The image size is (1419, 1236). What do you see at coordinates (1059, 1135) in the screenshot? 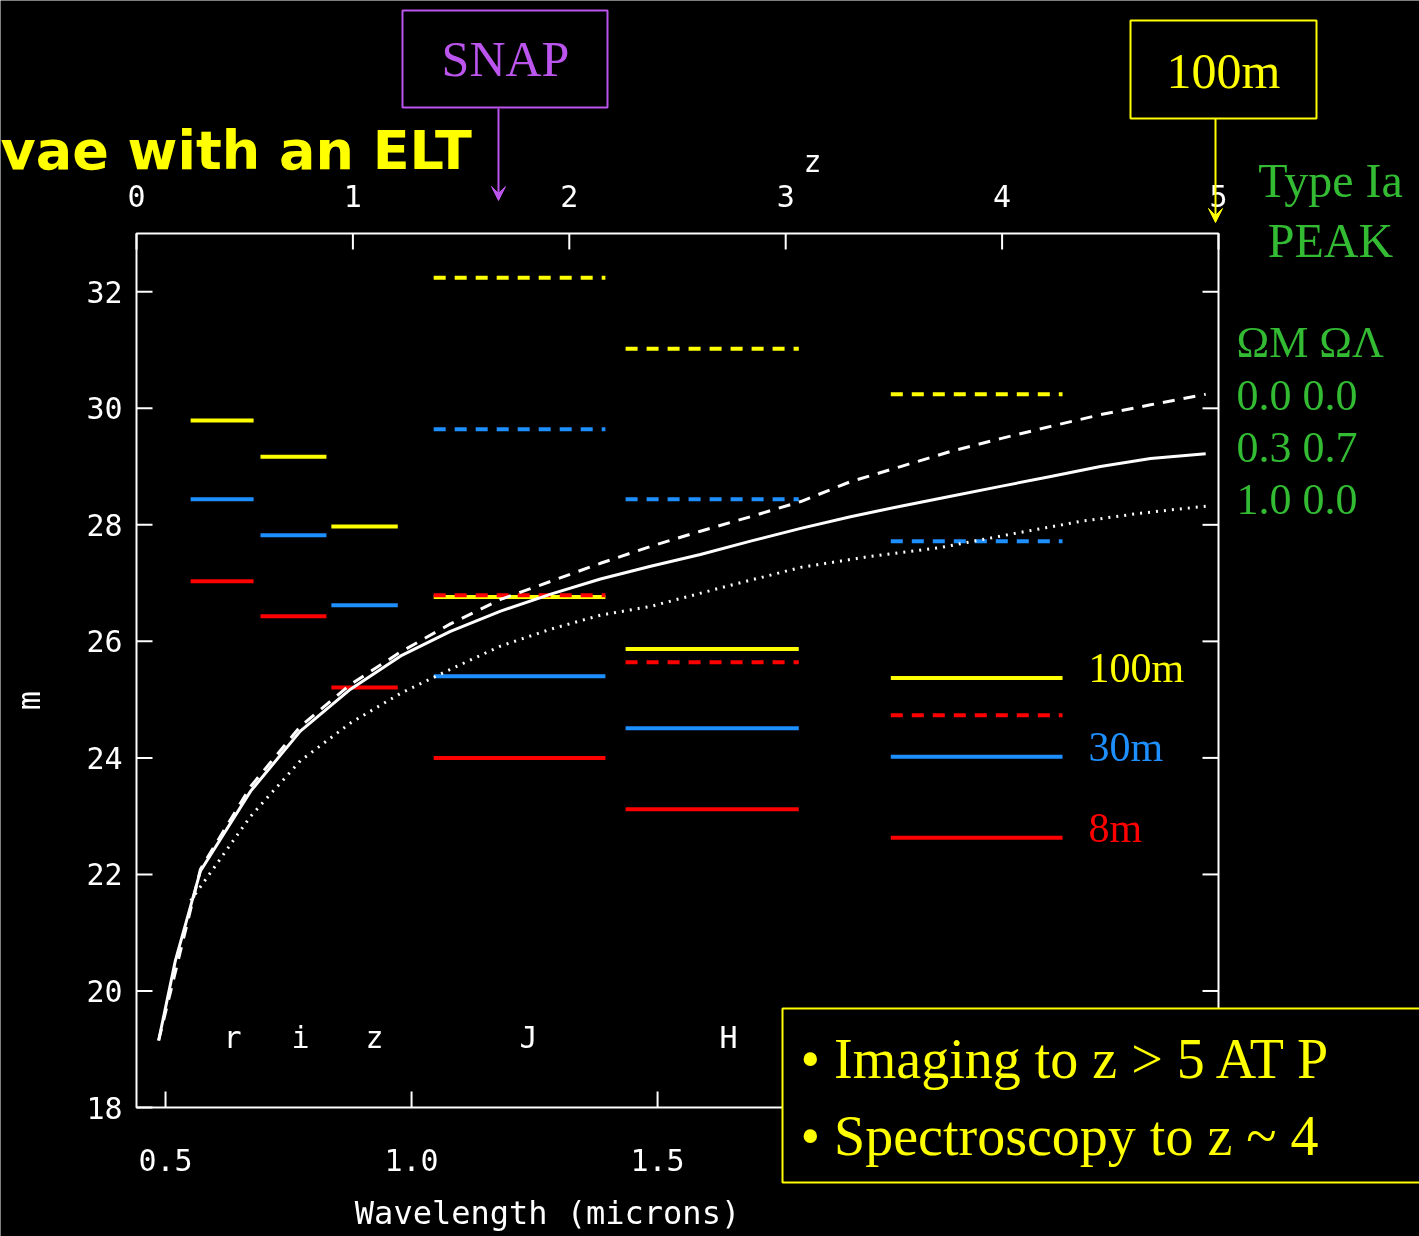
I see `annotation: • Spectroscopy to z ~ 4` at bounding box center [1059, 1135].